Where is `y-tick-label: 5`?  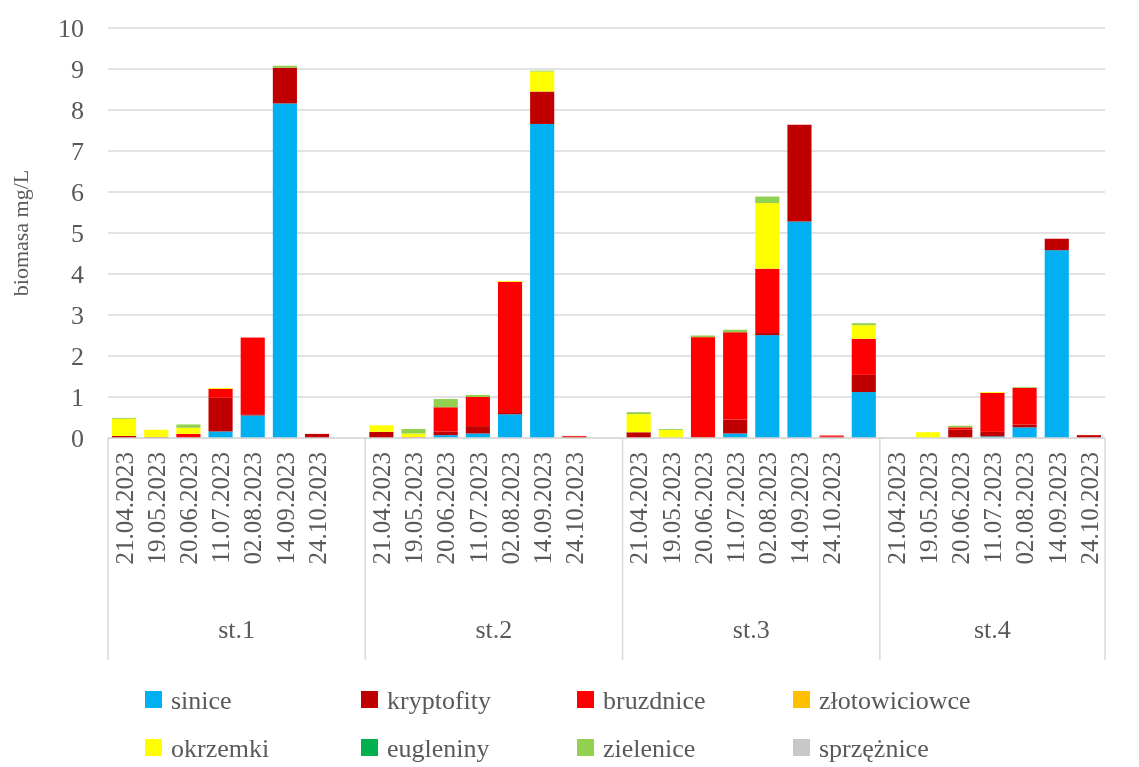
y-tick-label: 5 is located at coordinates (77, 234).